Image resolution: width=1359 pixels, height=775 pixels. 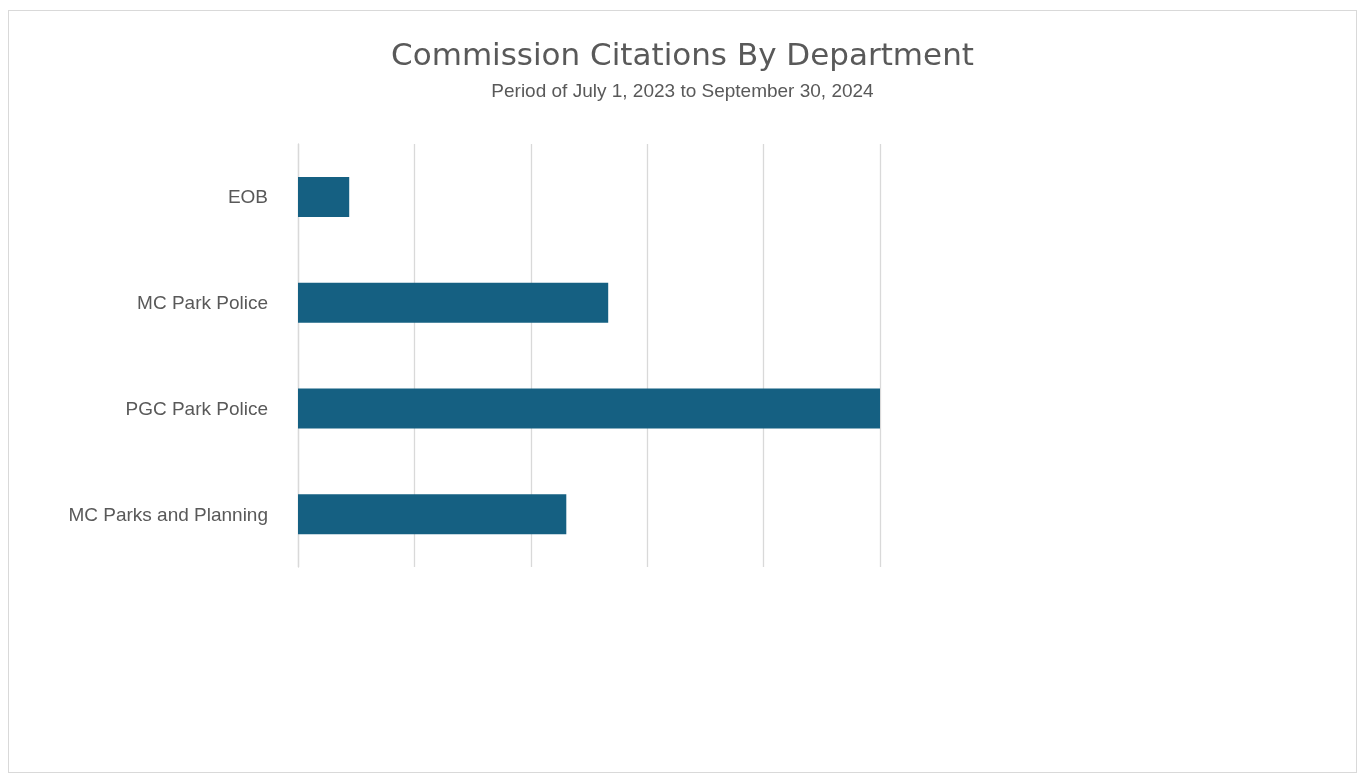 I want to click on y-tick-label: MC Park Police, so click(x=202, y=303).